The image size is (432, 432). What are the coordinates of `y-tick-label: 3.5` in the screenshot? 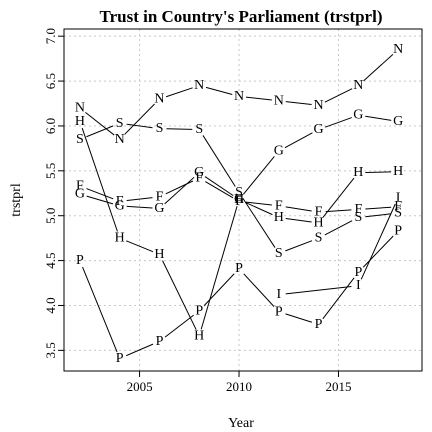 It's located at (50, 350).